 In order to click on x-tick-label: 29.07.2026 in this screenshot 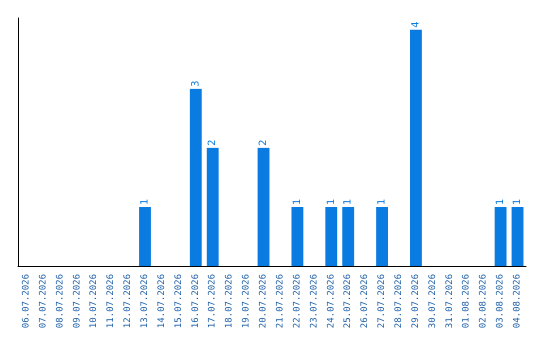, I will do `click(415, 301)`.